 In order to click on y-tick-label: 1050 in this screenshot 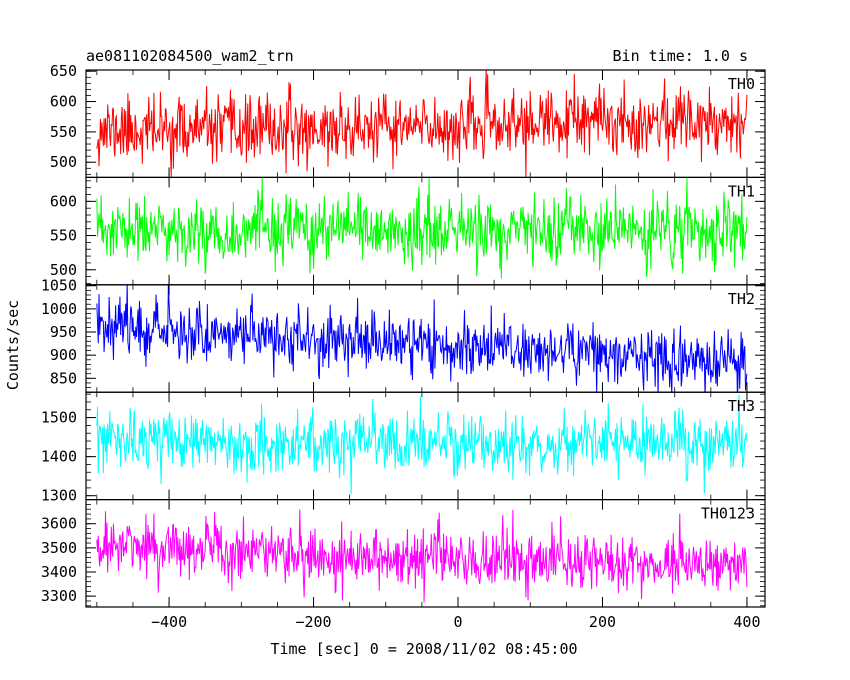, I will do `click(59, 286)`.